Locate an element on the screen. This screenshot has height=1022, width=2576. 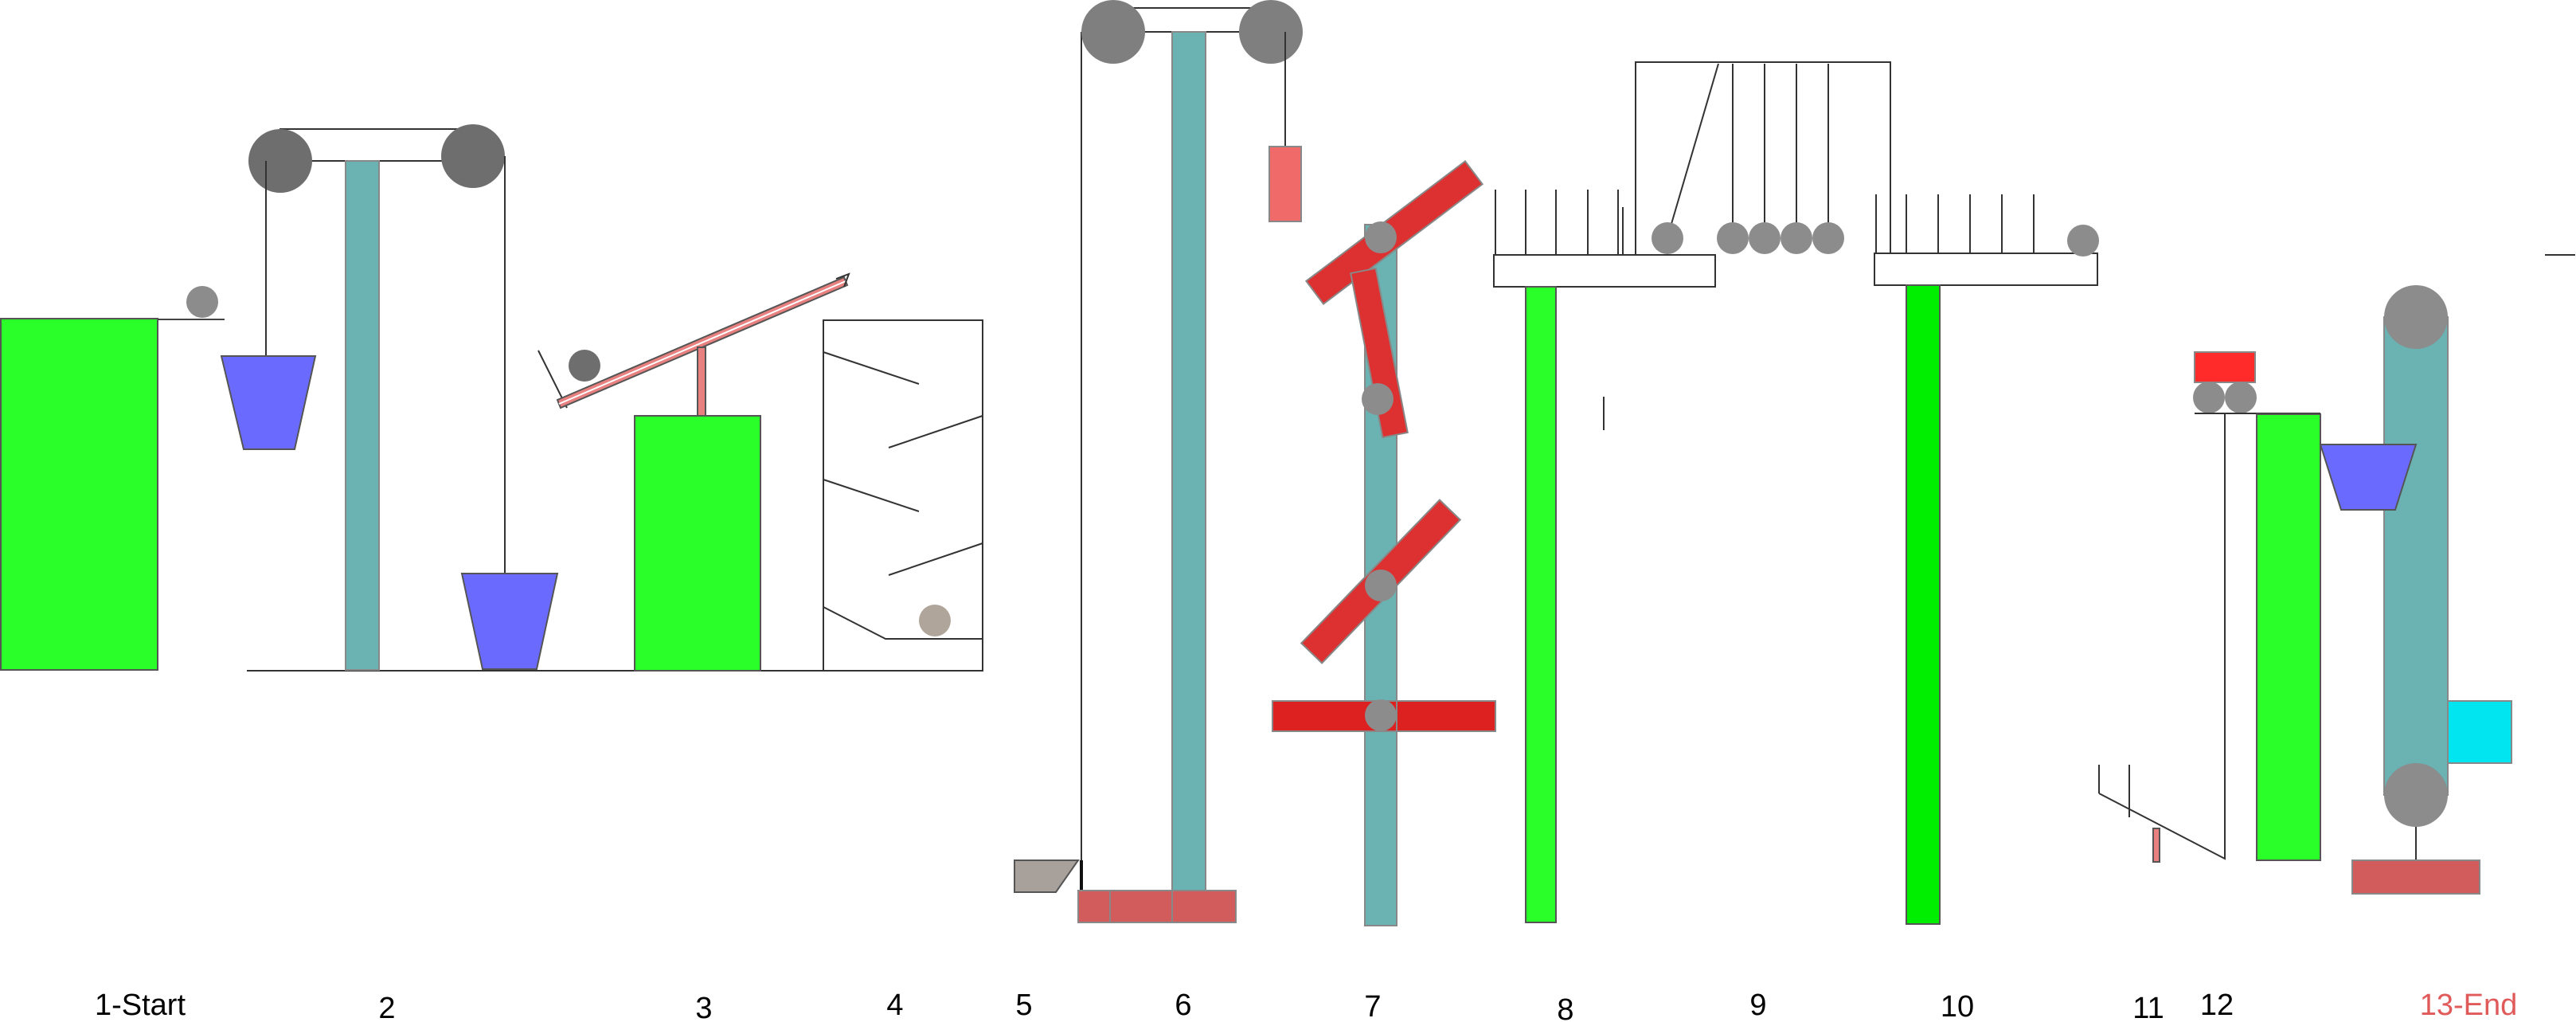
stage-8-shelf is located at coordinates (1605, 271).